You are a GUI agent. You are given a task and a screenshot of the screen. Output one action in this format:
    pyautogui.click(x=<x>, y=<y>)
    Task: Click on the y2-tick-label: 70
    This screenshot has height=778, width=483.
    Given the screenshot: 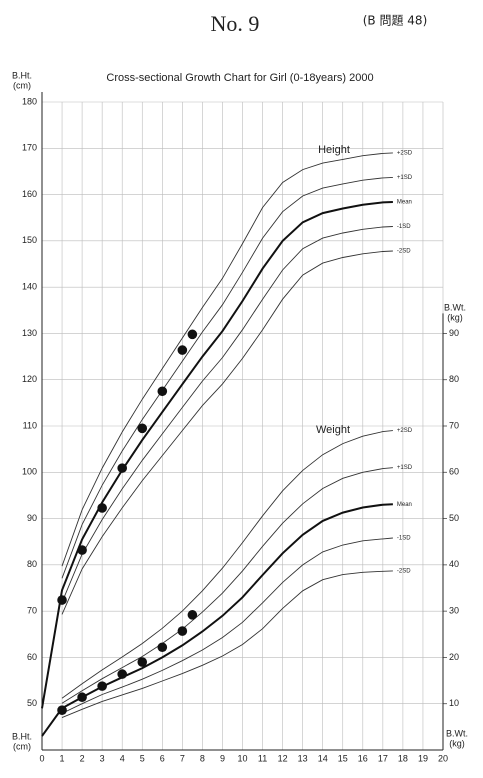 What is the action you would take?
    pyautogui.click(x=454, y=425)
    